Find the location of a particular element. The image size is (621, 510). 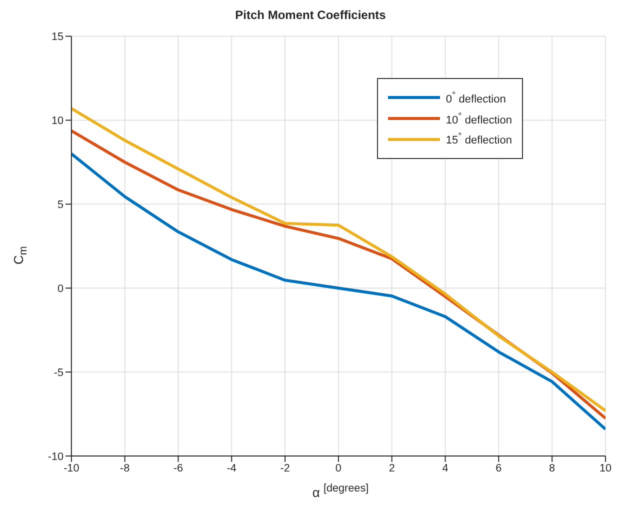

x-tick-label: -6 is located at coordinates (178, 468).